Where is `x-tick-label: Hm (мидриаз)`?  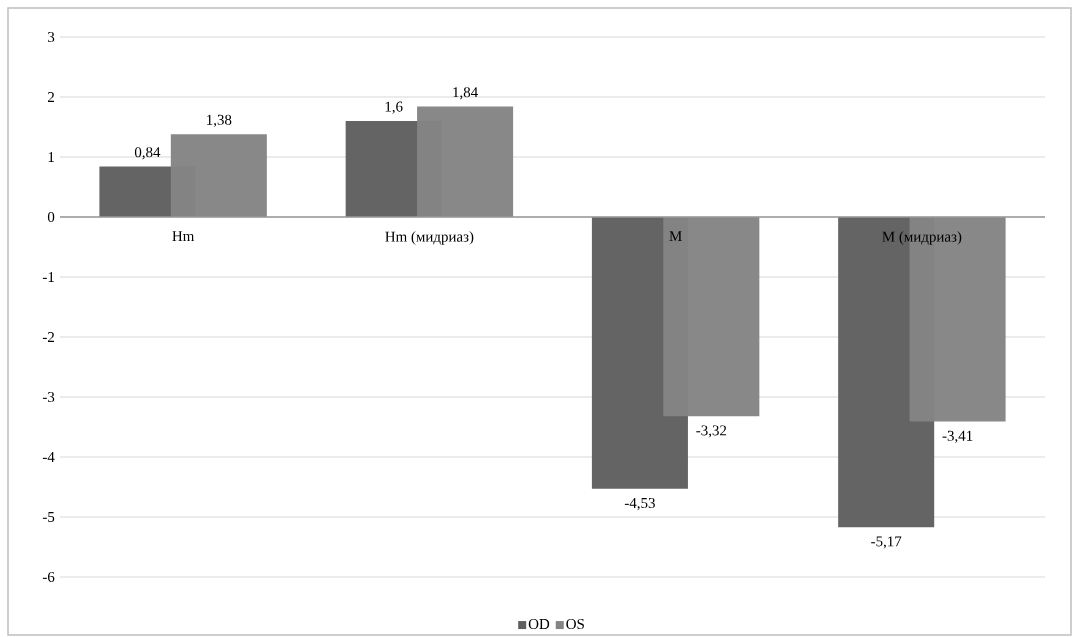 x-tick-label: Hm (мидриаз) is located at coordinates (429, 238).